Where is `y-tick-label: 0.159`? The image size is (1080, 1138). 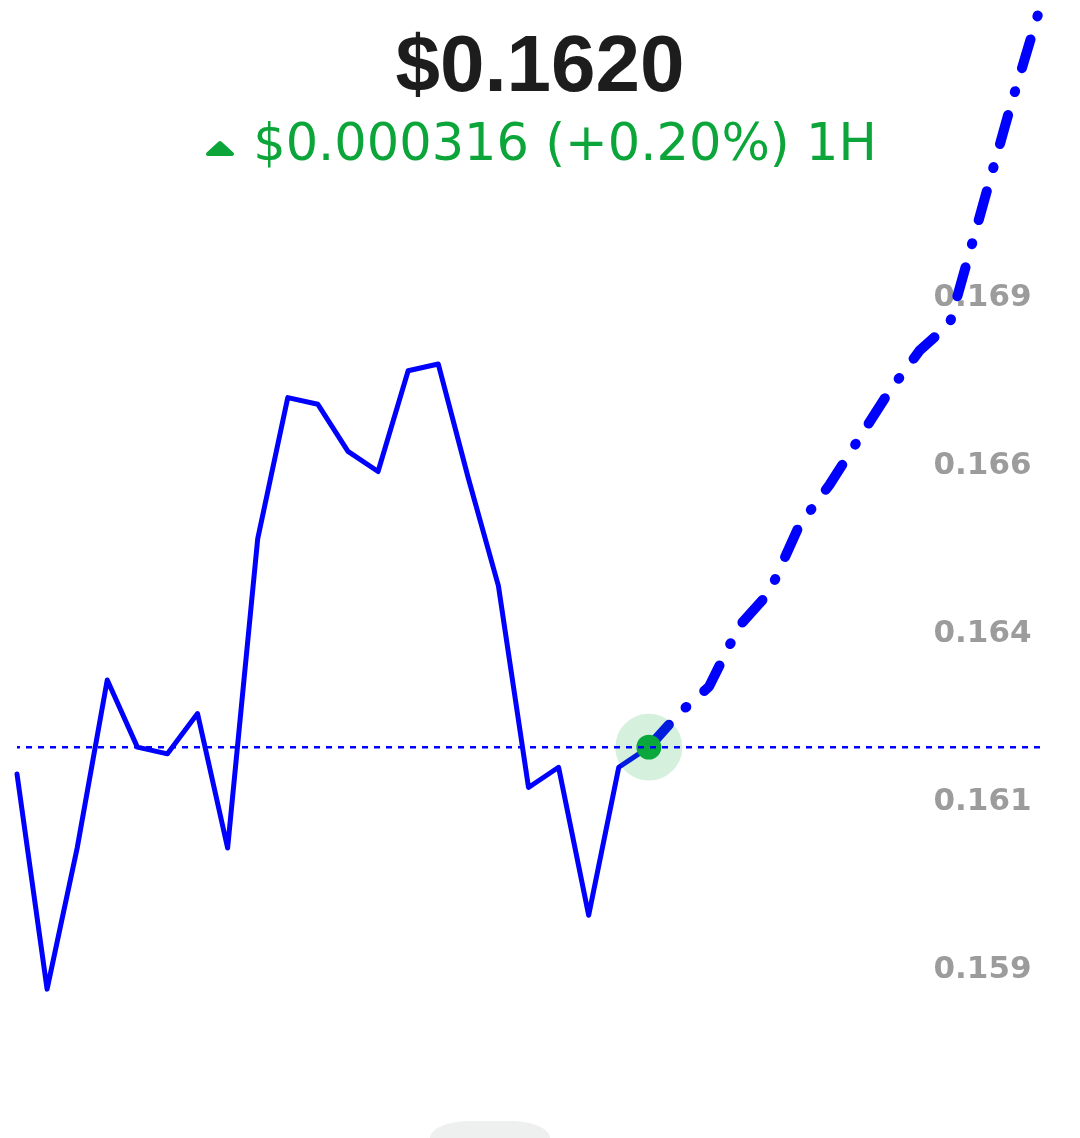 y-tick-label: 0.159 is located at coordinates (982, 967).